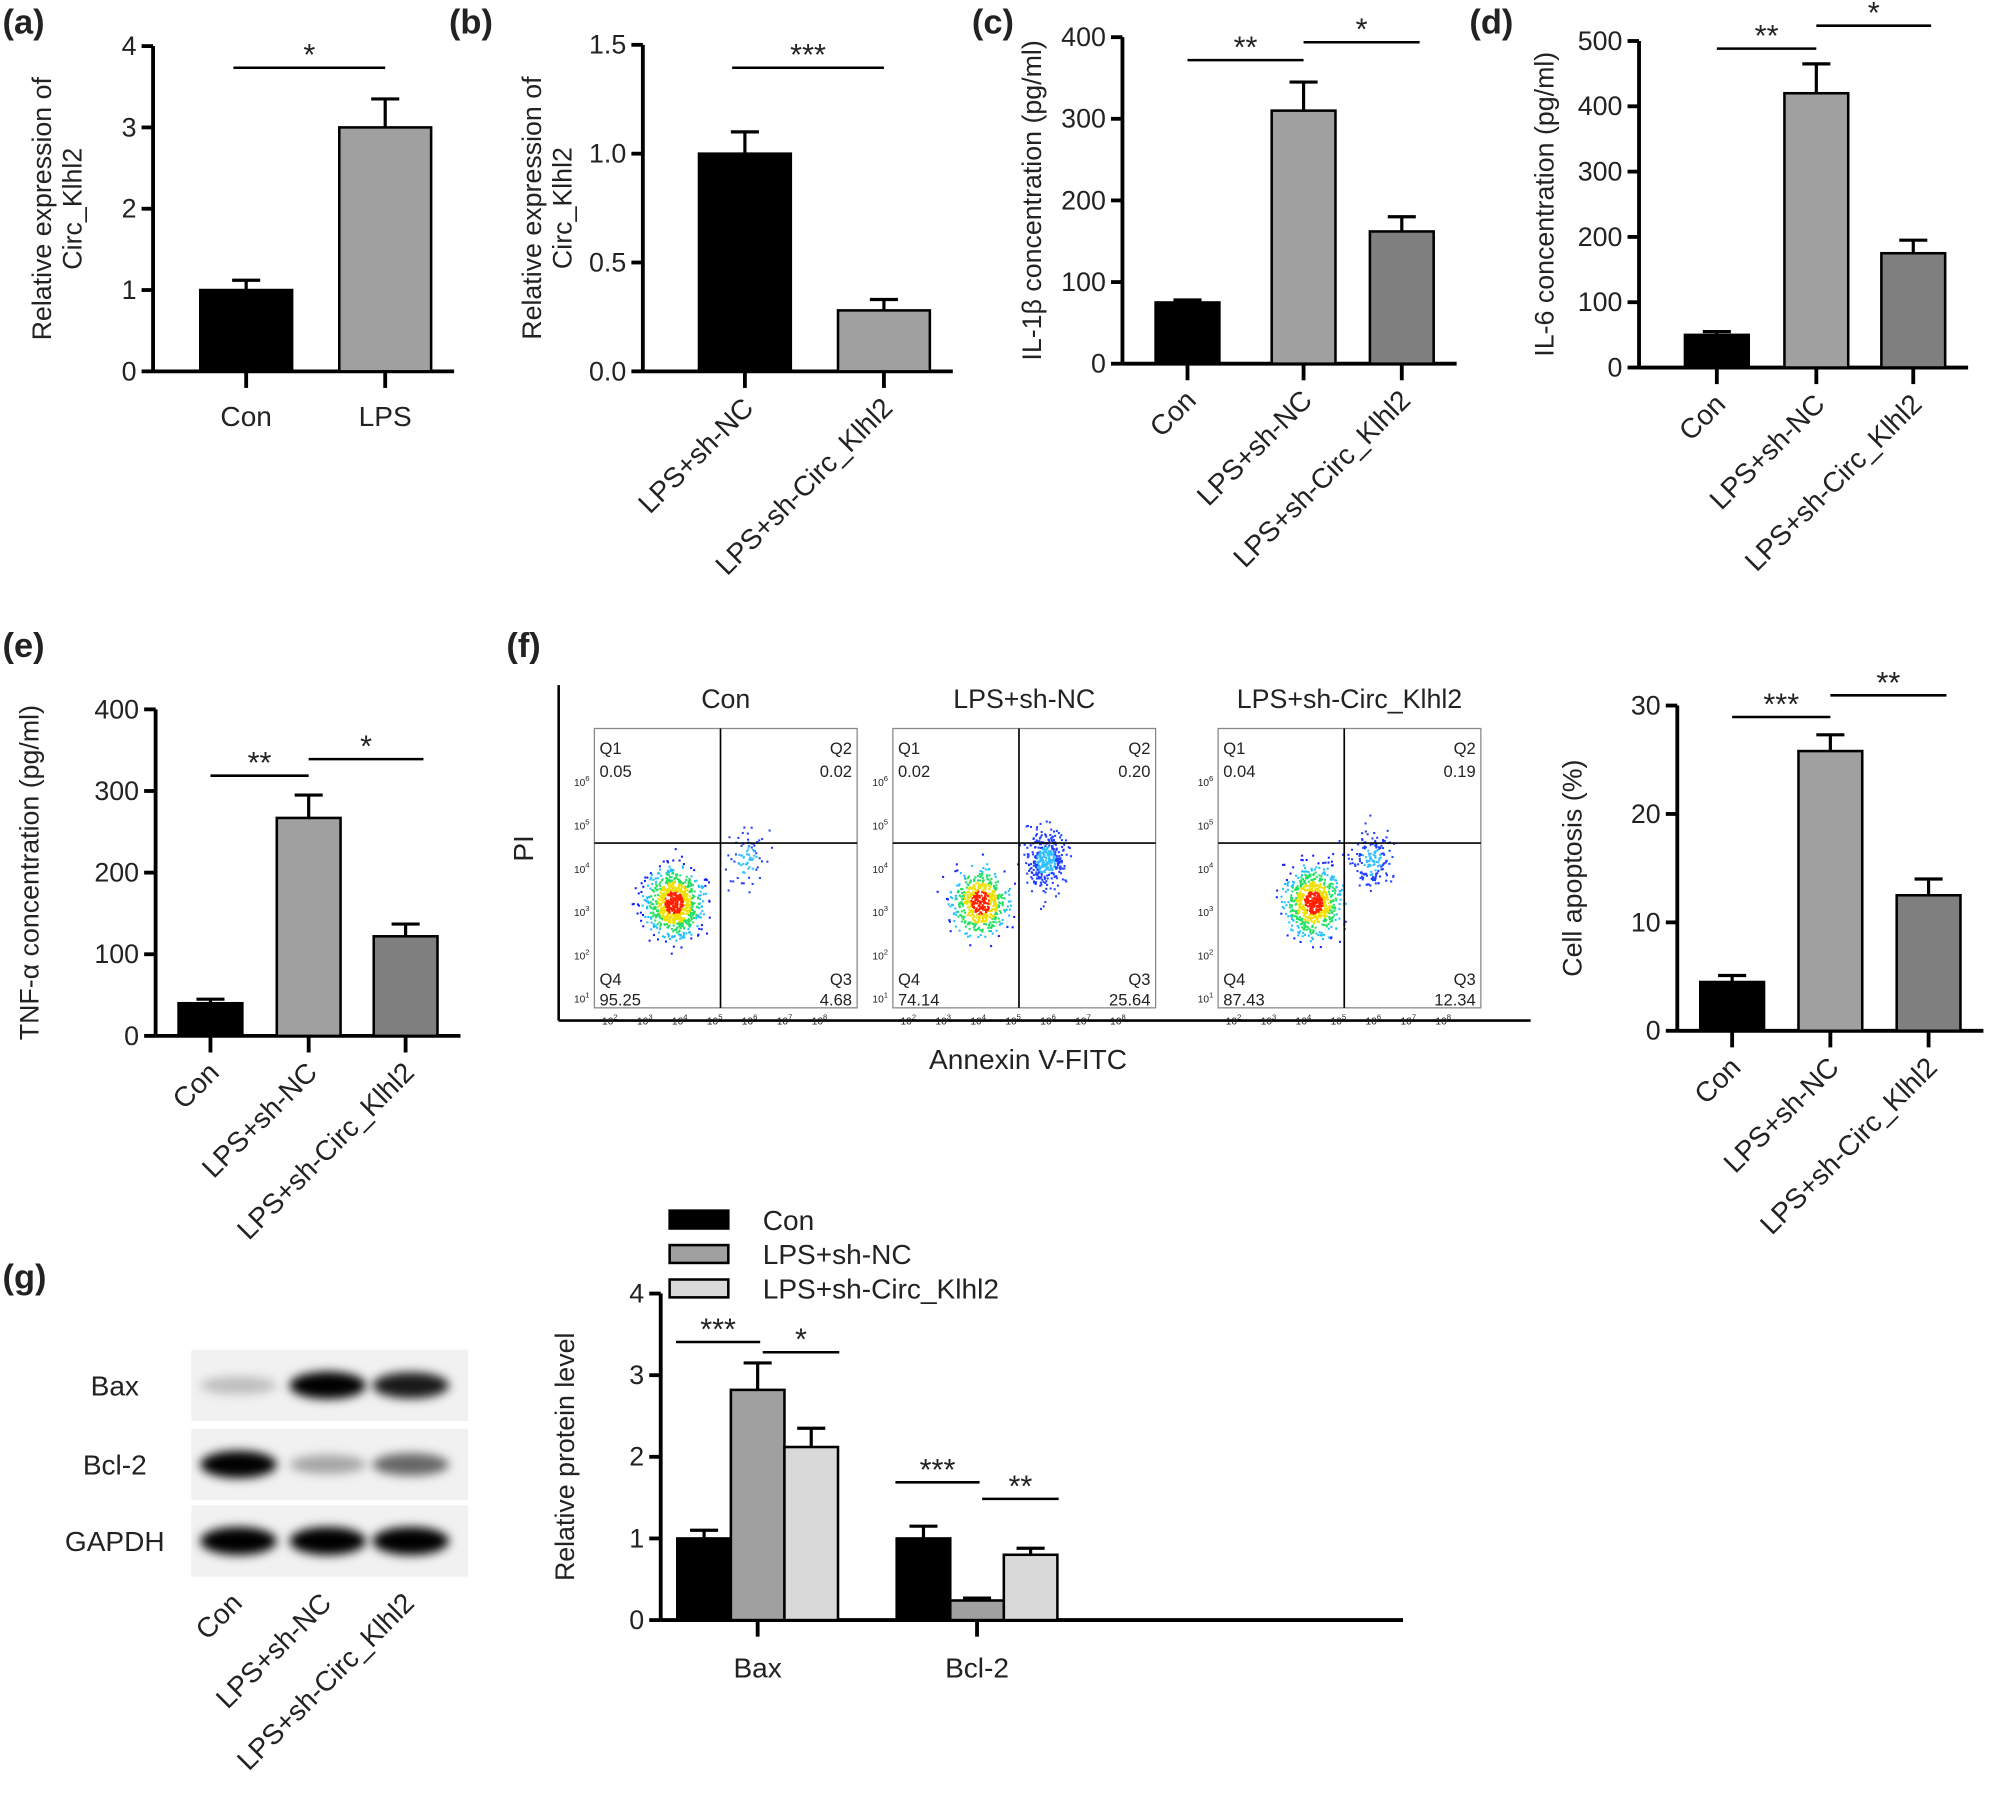  I want to click on significance-label: *, so click(366, 747).